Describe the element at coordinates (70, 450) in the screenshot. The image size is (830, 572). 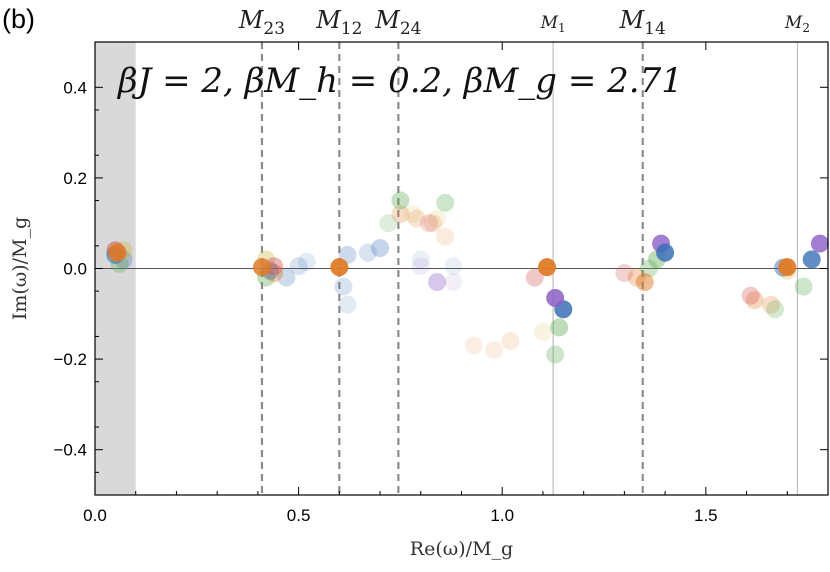
I see `y-tick-label: −0.4` at that location.